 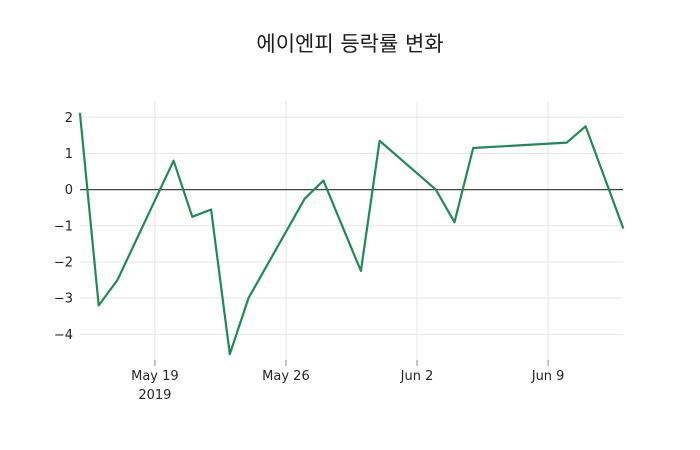 I want to click on y-tick-label: −4, so click(x=63, y=335).